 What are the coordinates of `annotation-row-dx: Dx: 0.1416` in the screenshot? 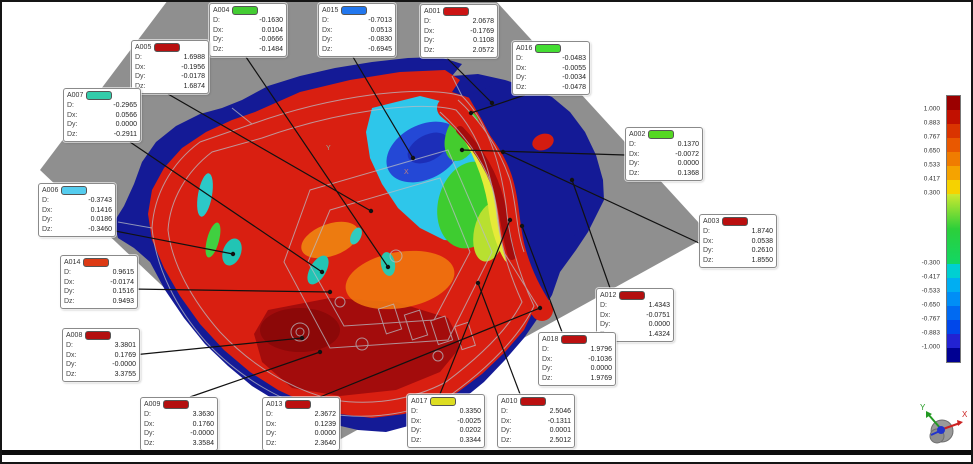 It's located at (77, 210).